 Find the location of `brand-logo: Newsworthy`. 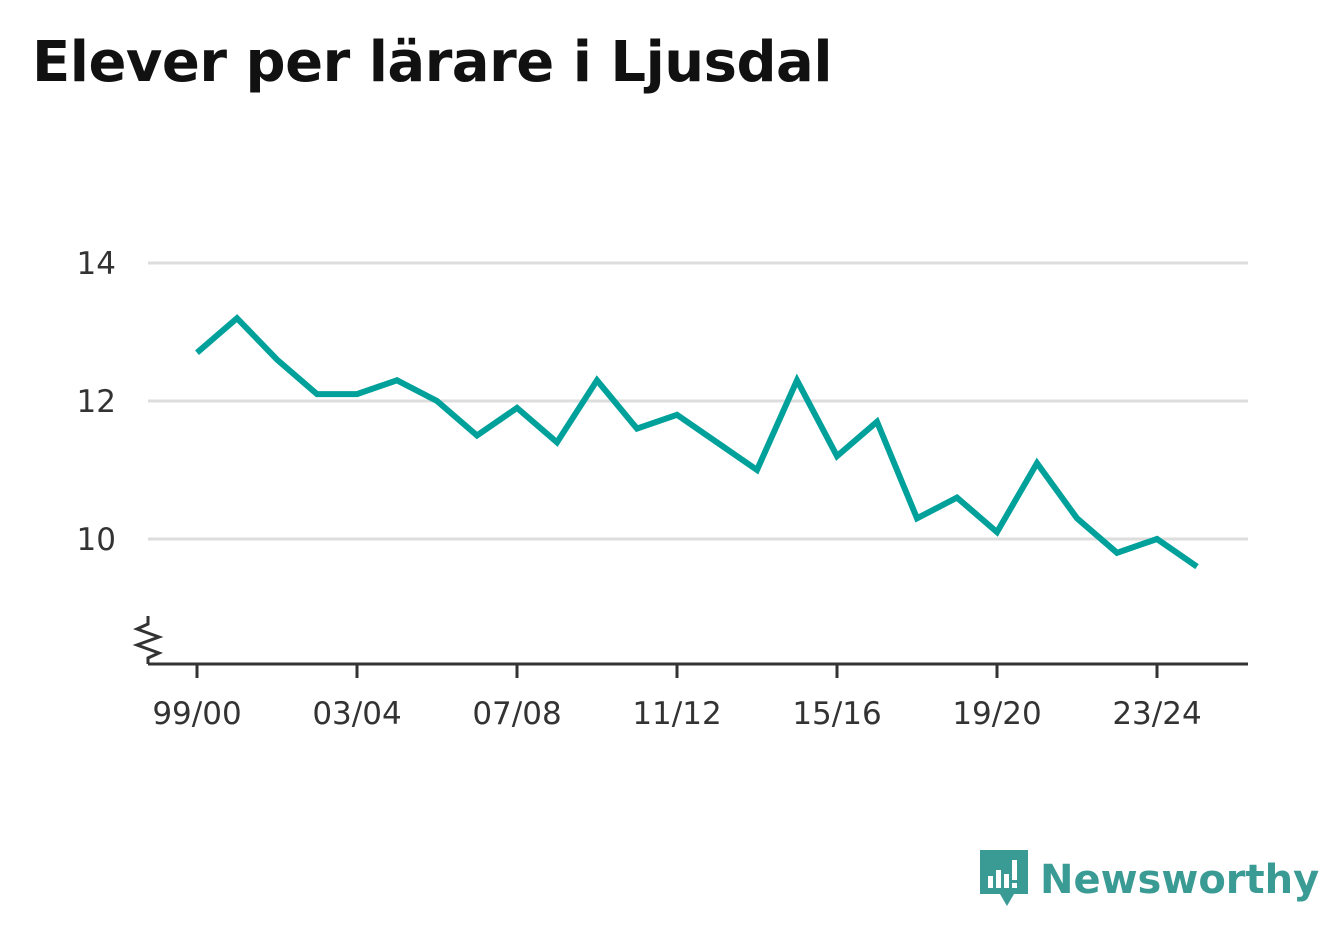

brand-logo: Newsworthy is located at coordinates (1149, 880).